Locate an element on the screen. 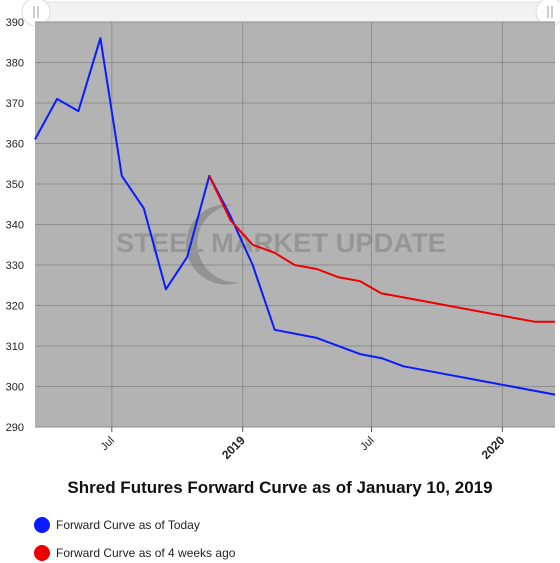  legend-item-4-weeks-ago: Forward Curve as of 4 weeks ago is located at coordinates (134, 553).